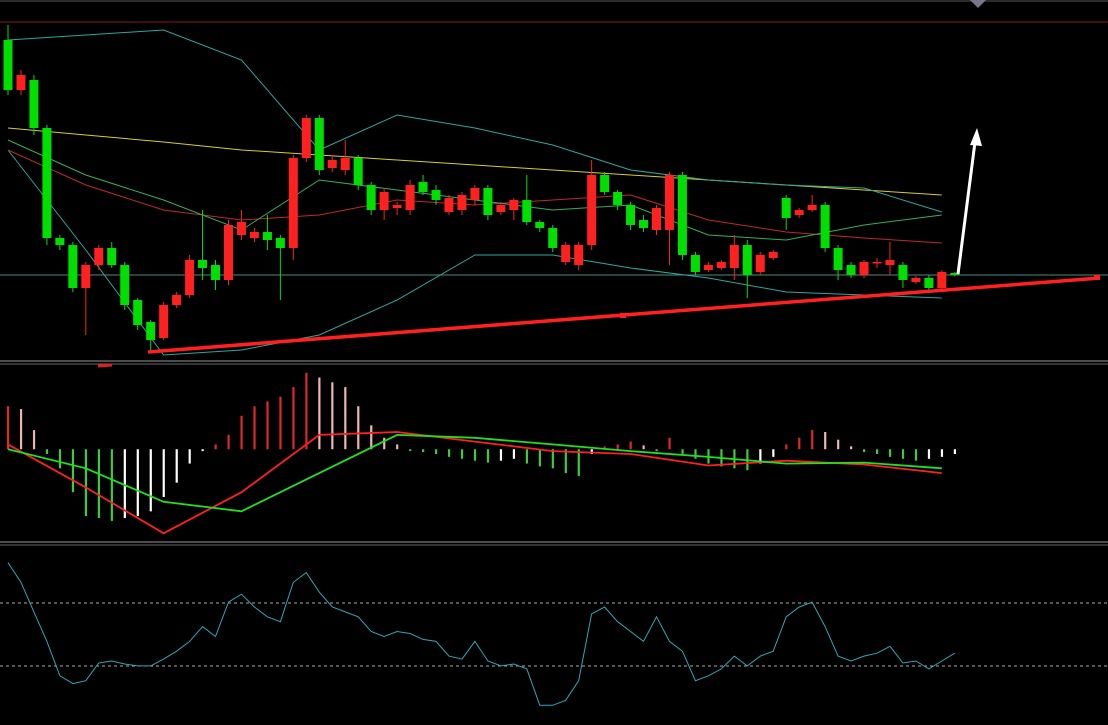 Image resolution: width=1108 pixels, height=725 pixels. What do you see at coordinates (966, 208) in the screenshot?
I see `arrow` at bounding box center [966, 208].